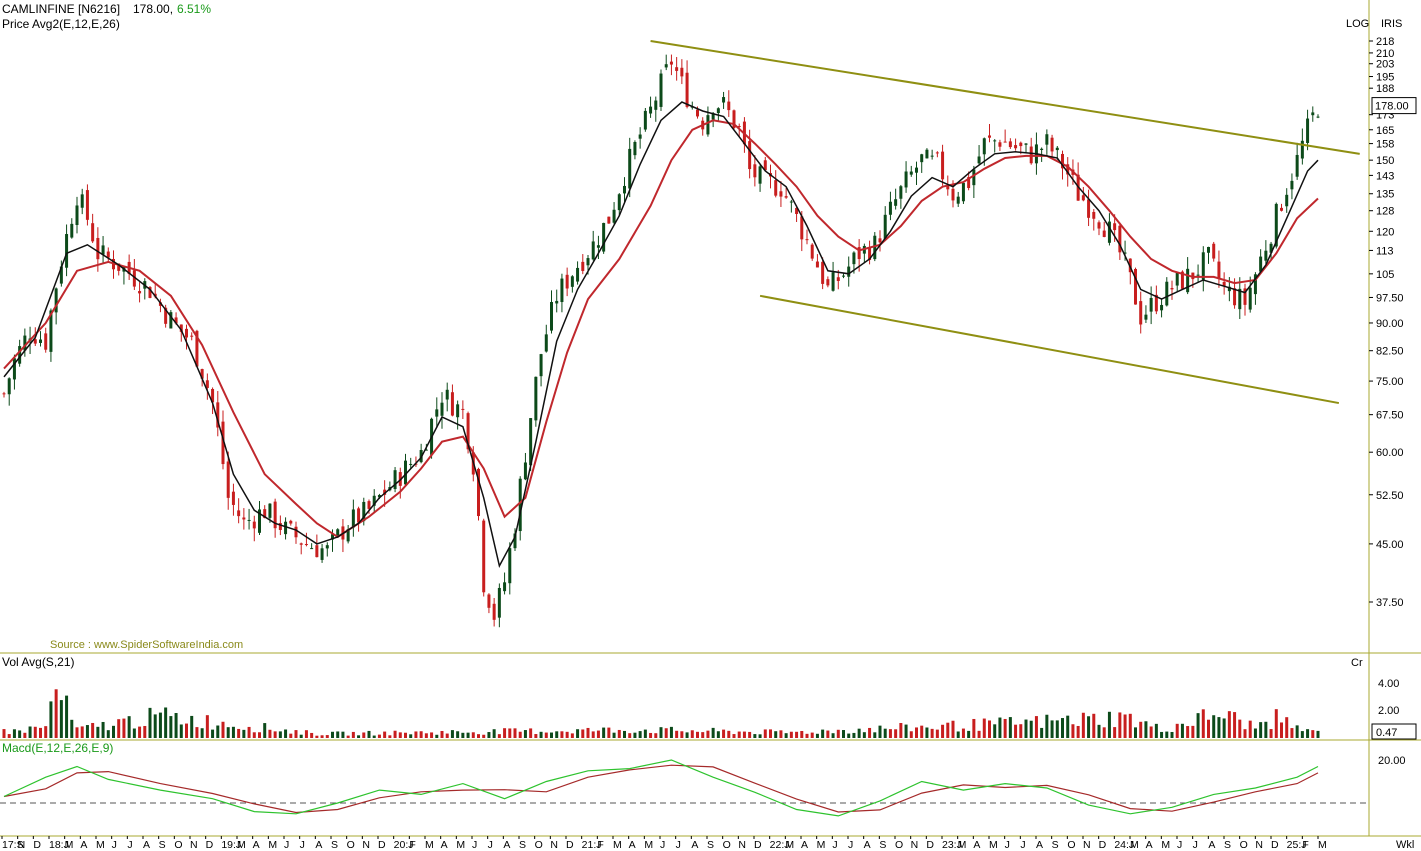 The width and height of the screenshot is (1421, 851). I want to click on y-tick-label: 143, so click(1385, 176).